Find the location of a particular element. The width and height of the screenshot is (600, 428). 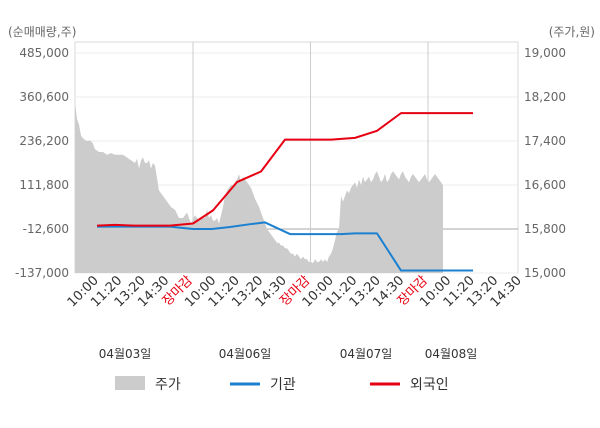

left-tick-label: -137,000 is located at coordinates (42, 273).